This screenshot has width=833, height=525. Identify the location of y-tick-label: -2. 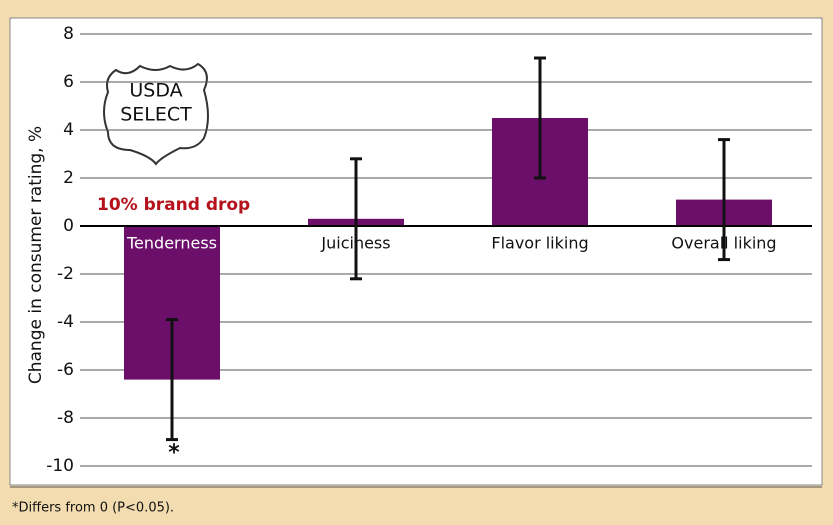
(65, 274).